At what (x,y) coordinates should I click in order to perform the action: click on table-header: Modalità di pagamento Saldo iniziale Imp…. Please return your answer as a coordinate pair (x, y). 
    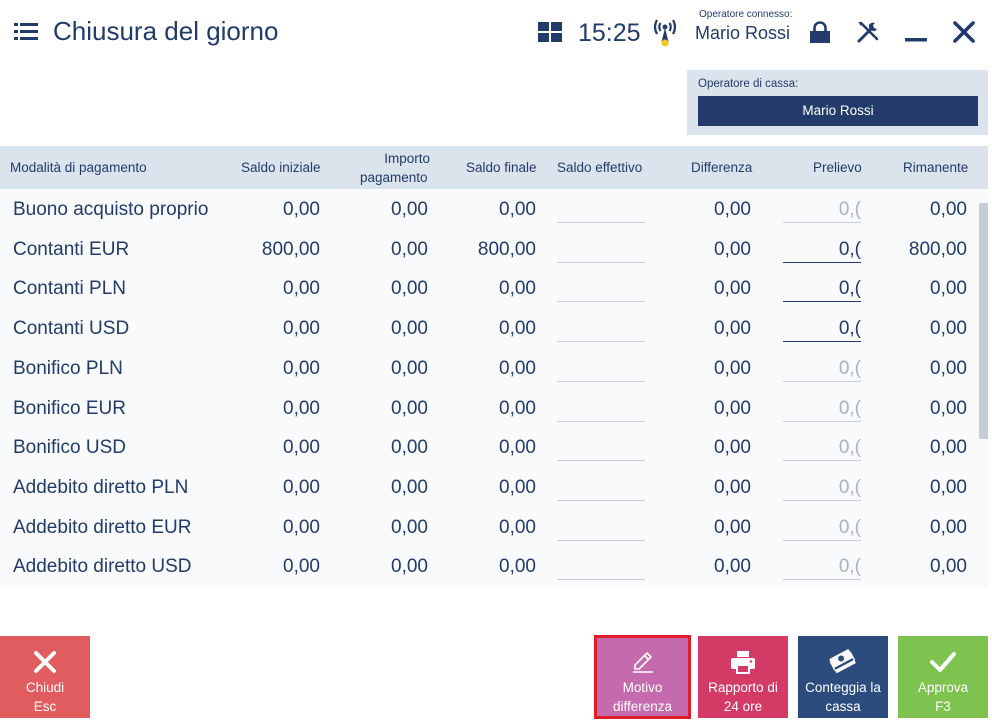
    Looking at the image, I should click on (494, 167).